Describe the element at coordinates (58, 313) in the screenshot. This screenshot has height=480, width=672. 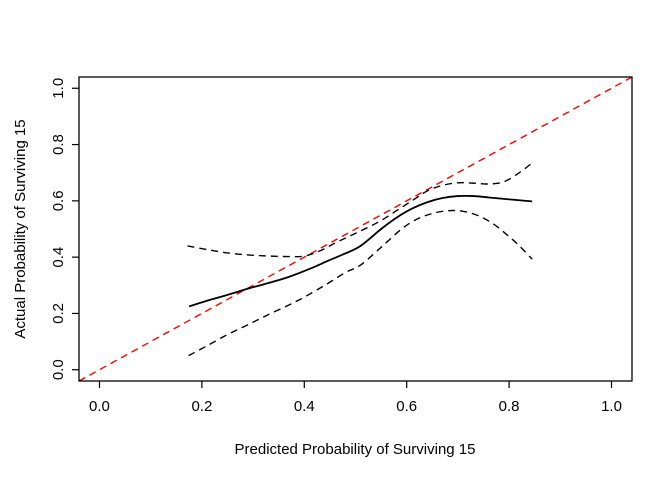
I see `y-tick-label: 0.2` at that location.